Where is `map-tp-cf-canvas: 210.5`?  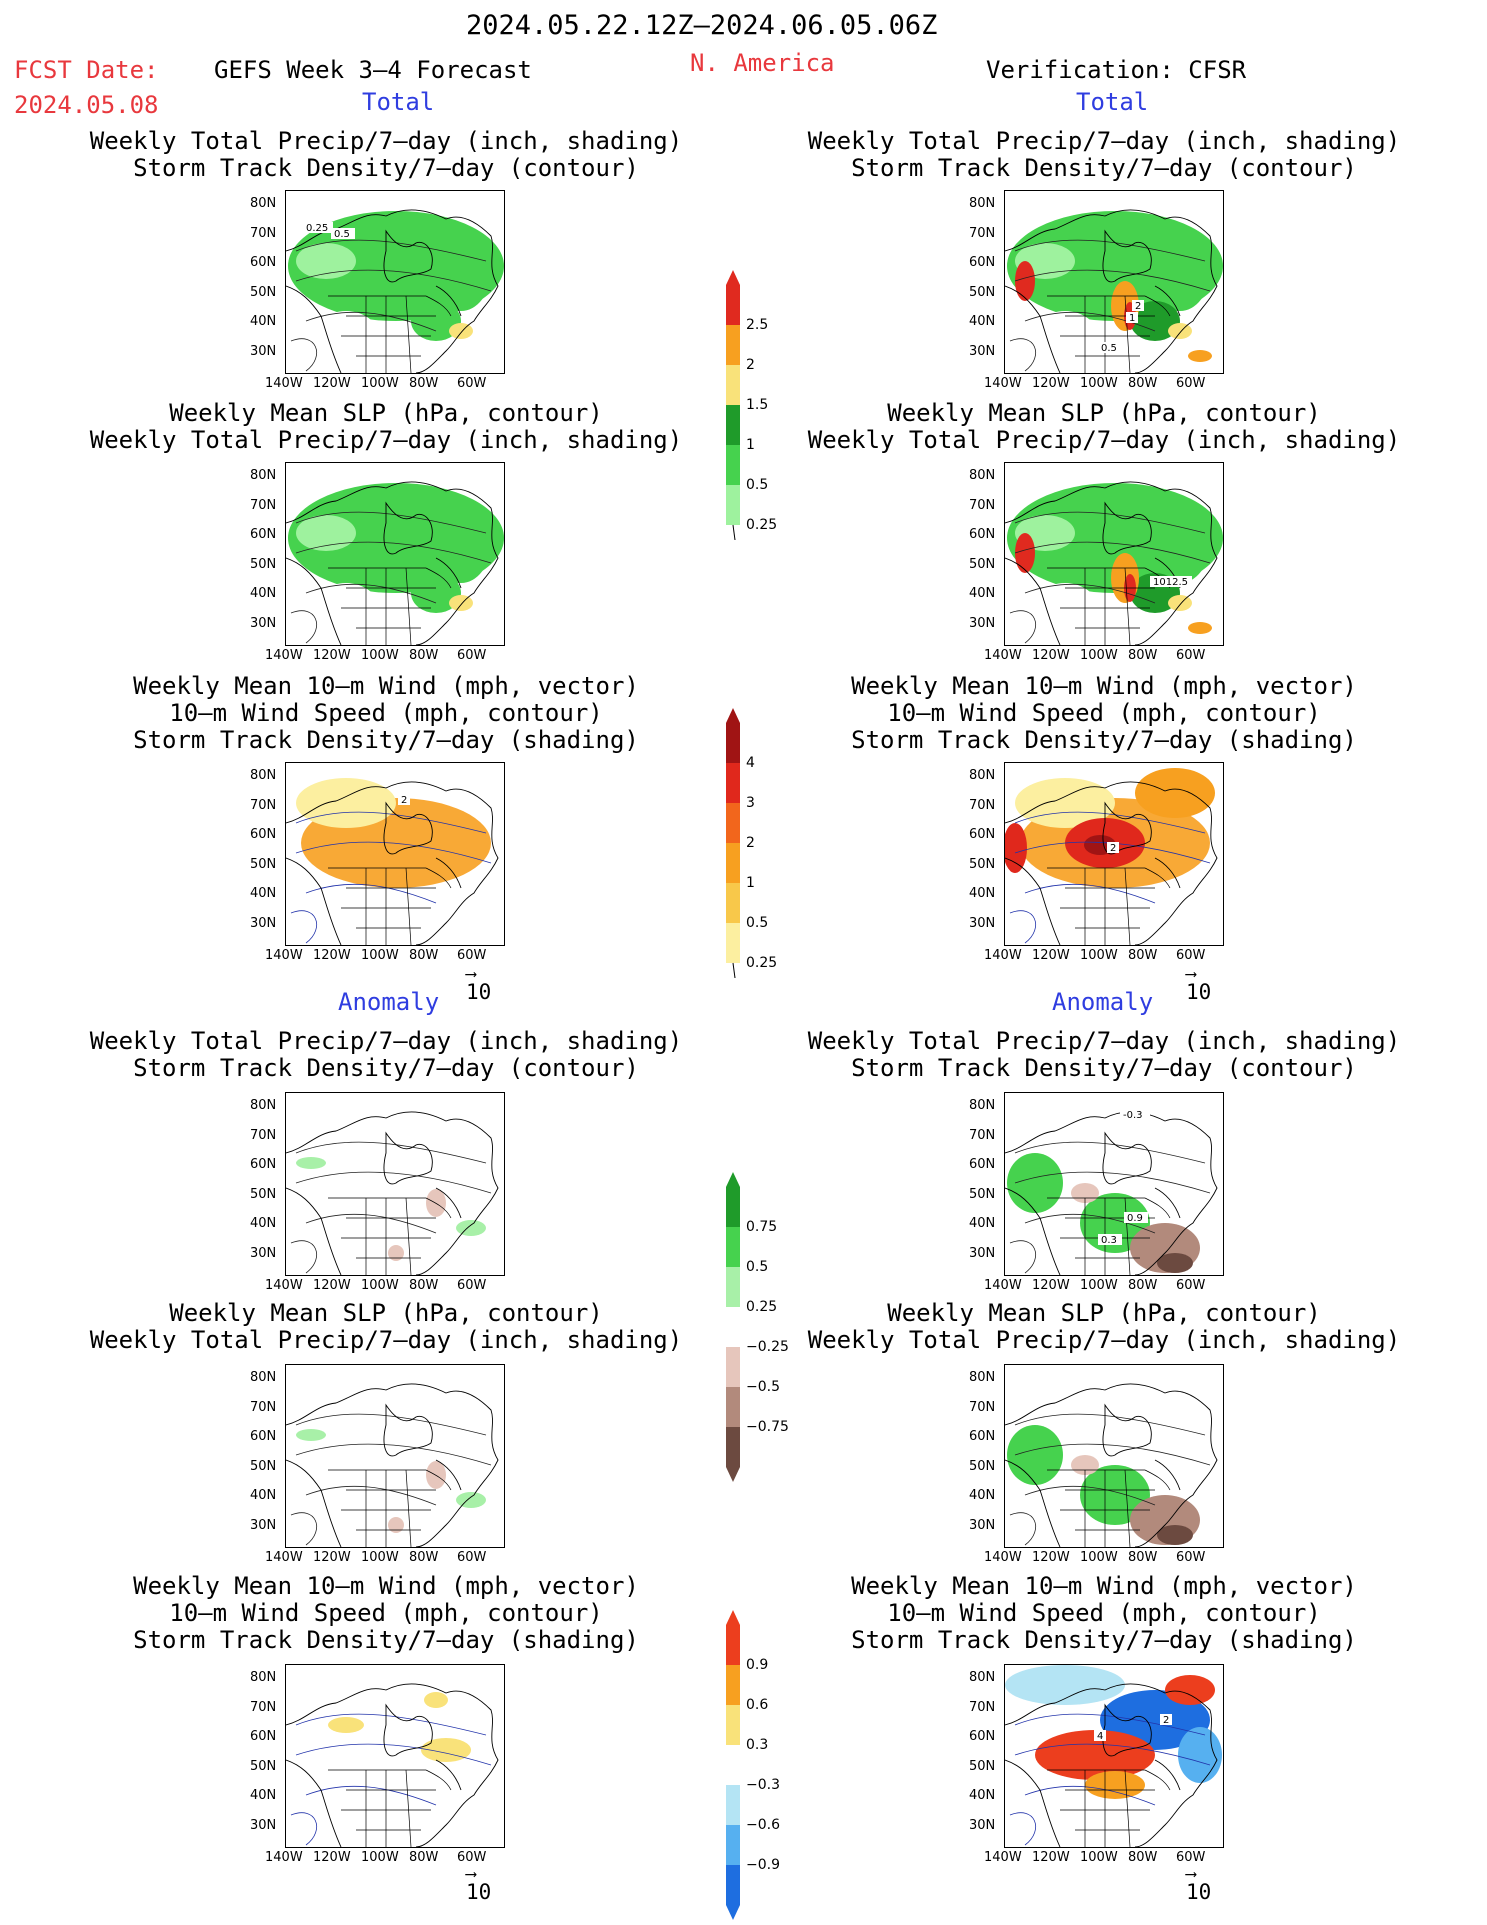 map-tp-cf-canvas: 210.5 is located at coordinates (1114, 291).